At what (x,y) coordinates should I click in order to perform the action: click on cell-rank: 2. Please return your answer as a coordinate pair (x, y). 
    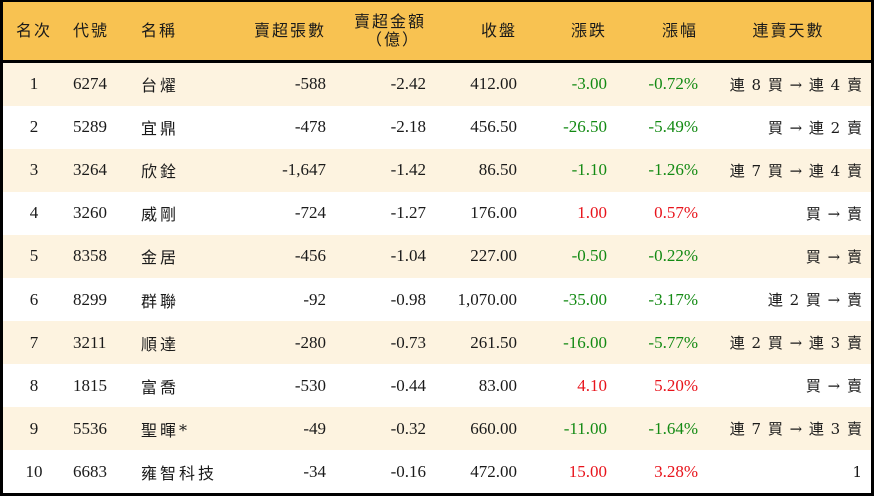
    Looking at the image, I should click on (34, 127).